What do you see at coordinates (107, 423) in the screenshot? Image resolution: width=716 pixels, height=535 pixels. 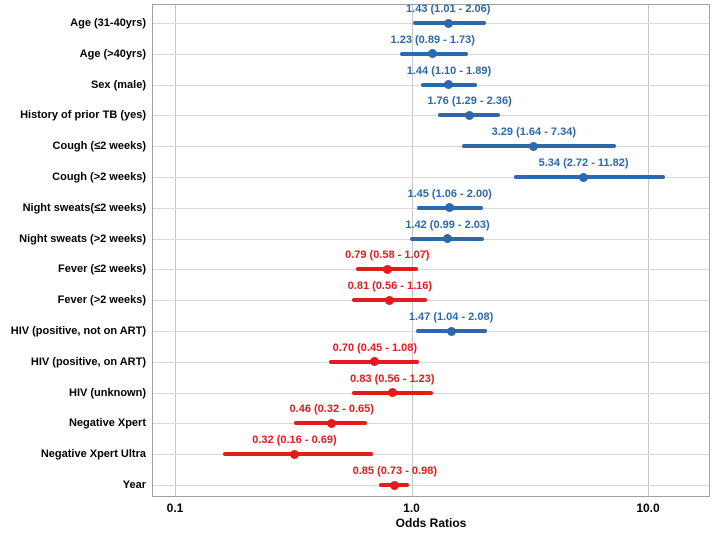 I see `category-label: Negative Xpert` at bounding box center [107, 423].